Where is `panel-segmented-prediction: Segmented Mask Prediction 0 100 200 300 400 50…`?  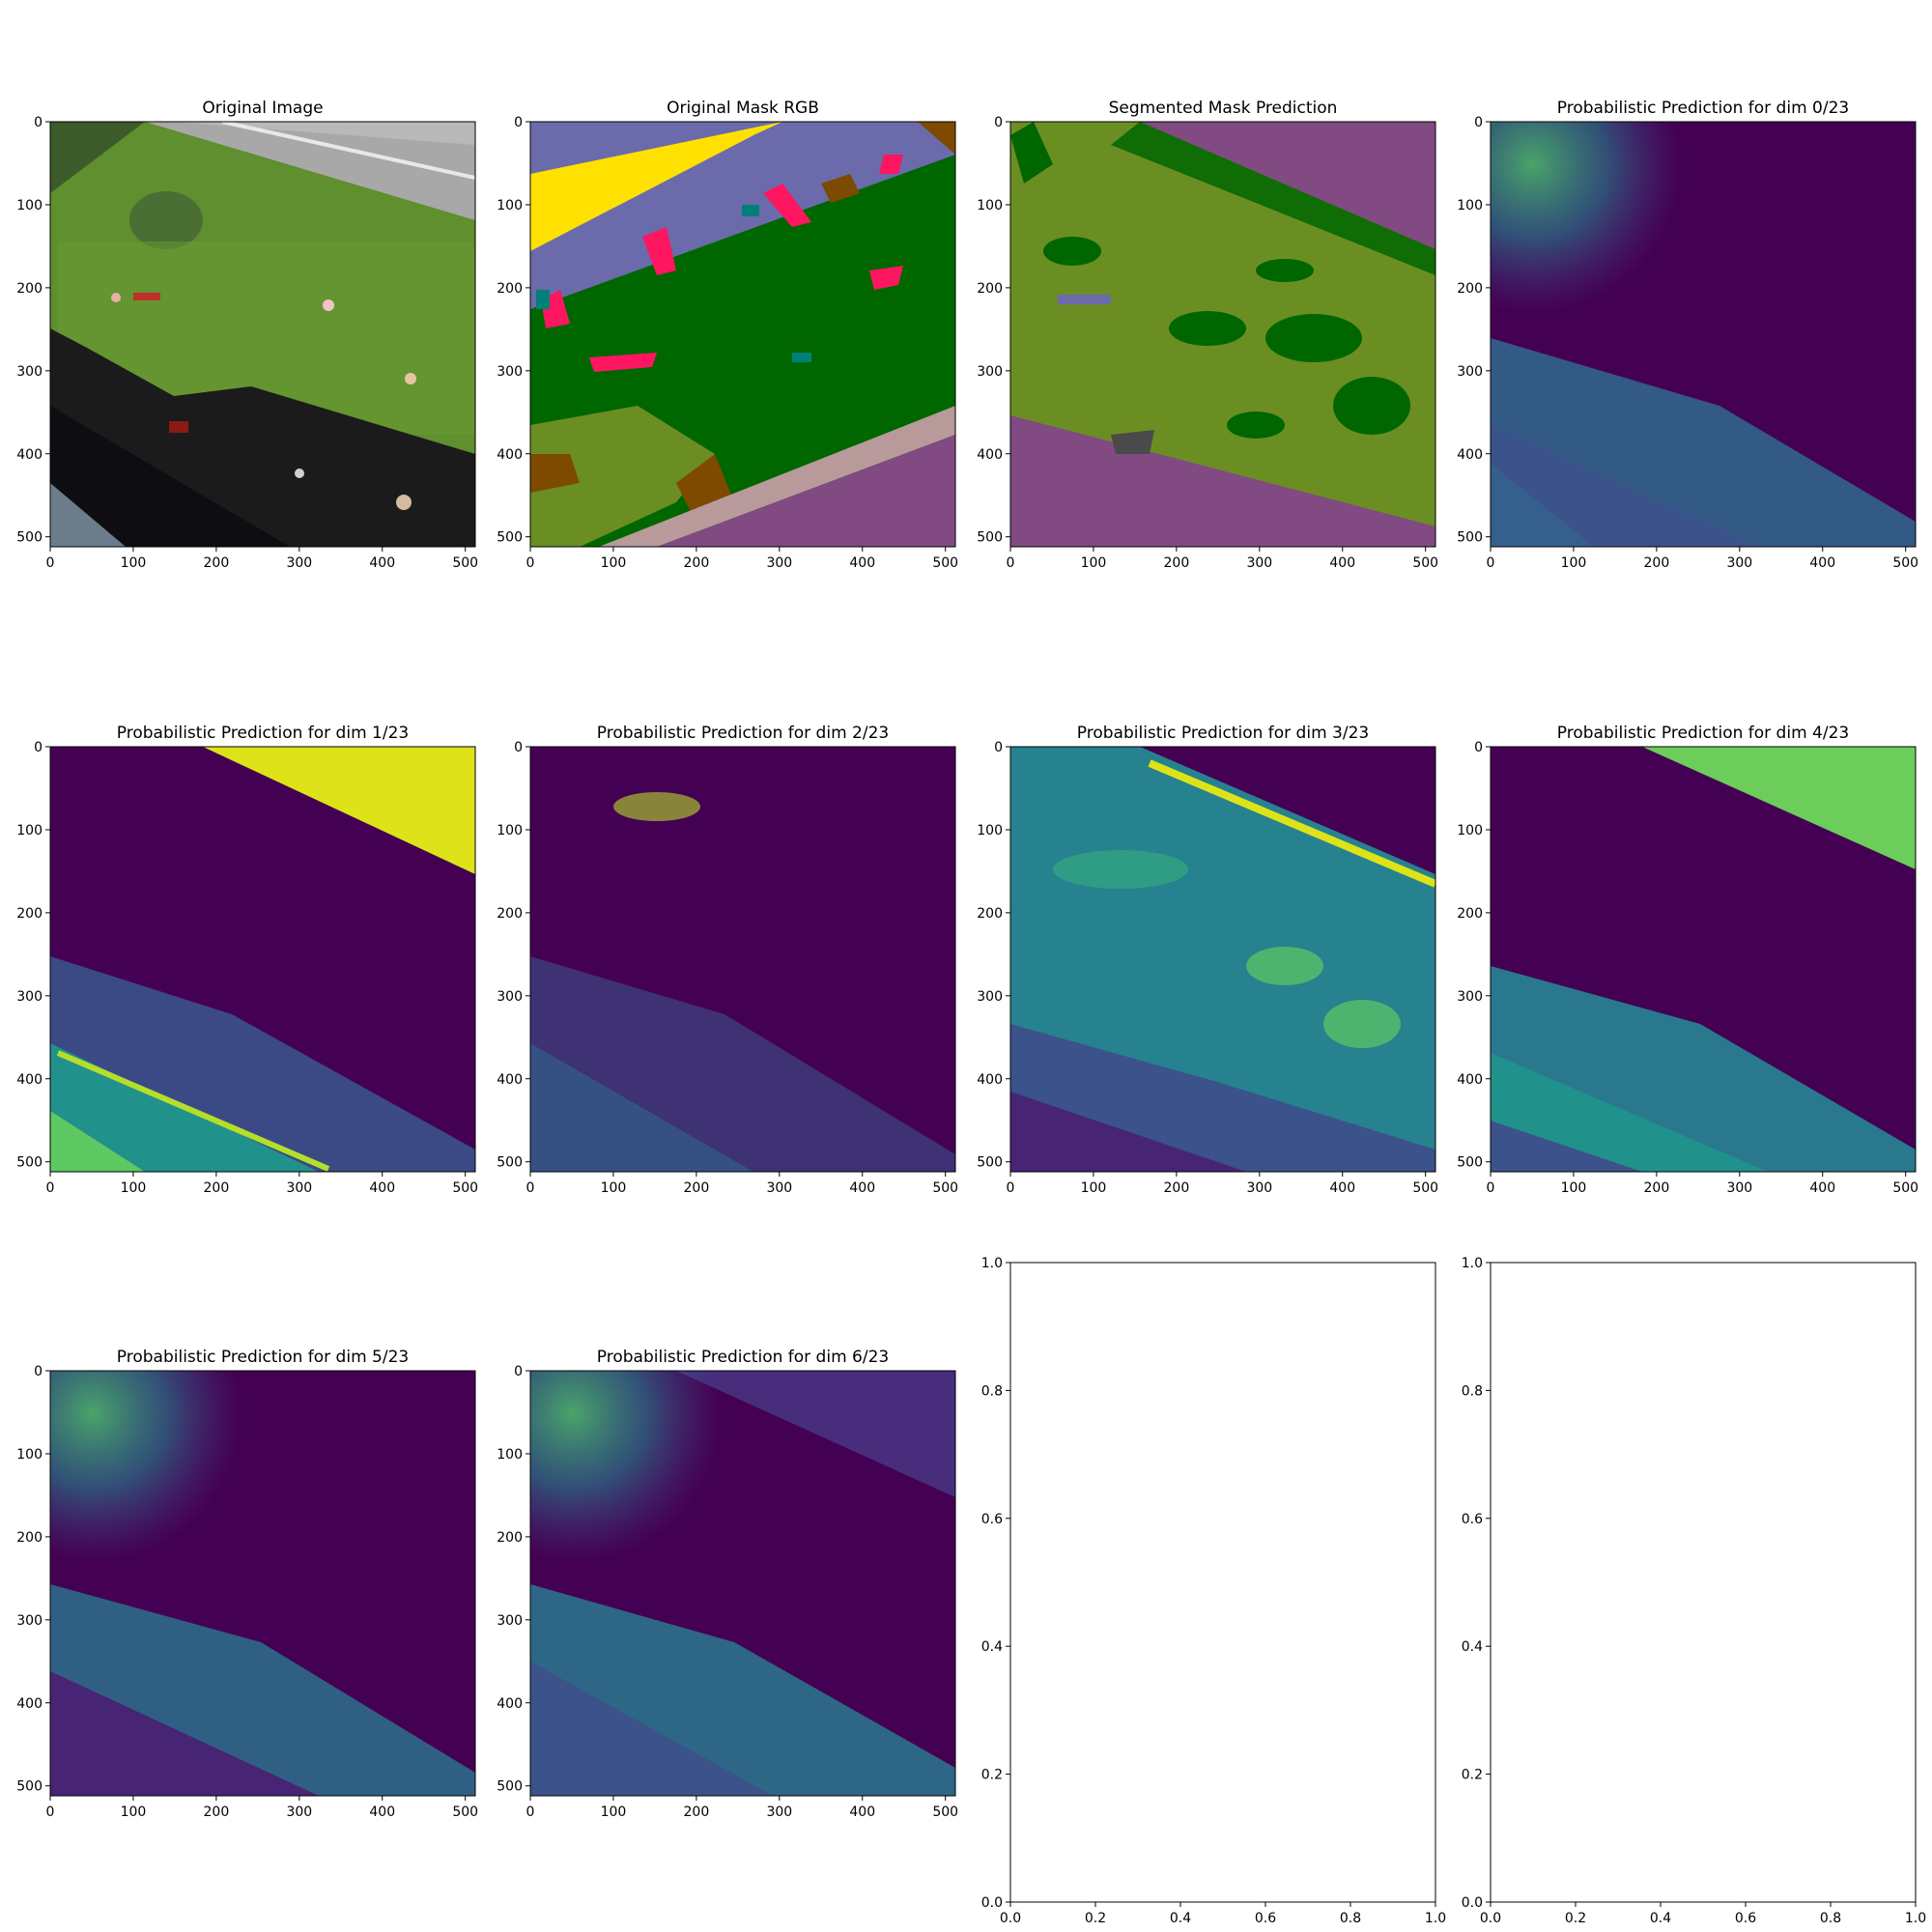
panel-segmented-prediction: Segmented Mask Prediction 0 100 200 300 400 50… is located at coordinates (1207, 335).